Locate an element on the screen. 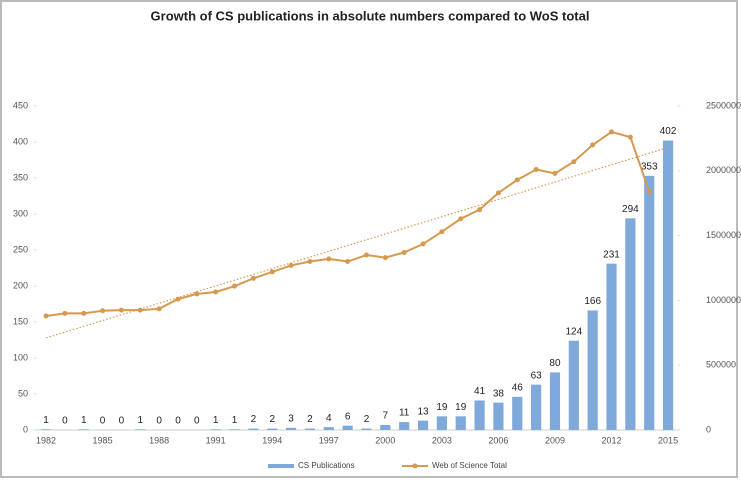  y-tick-label: 0 is located at coordinates (25, 429).